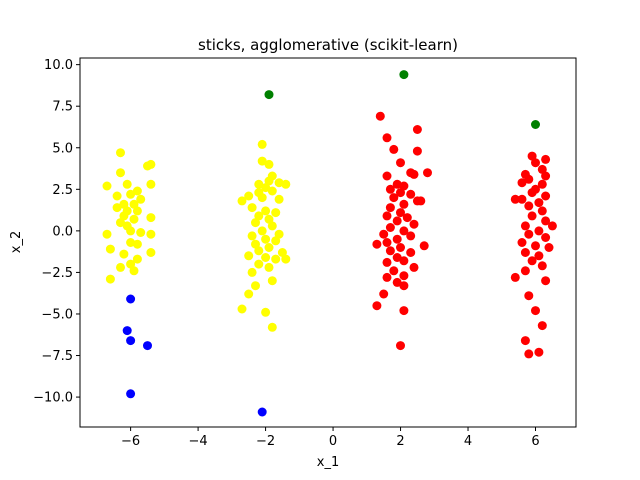  What do you see at coordinates (62, 107) in the screenshot?
I see `y-tick-label: 7.5` at bounding box center [62, 107].